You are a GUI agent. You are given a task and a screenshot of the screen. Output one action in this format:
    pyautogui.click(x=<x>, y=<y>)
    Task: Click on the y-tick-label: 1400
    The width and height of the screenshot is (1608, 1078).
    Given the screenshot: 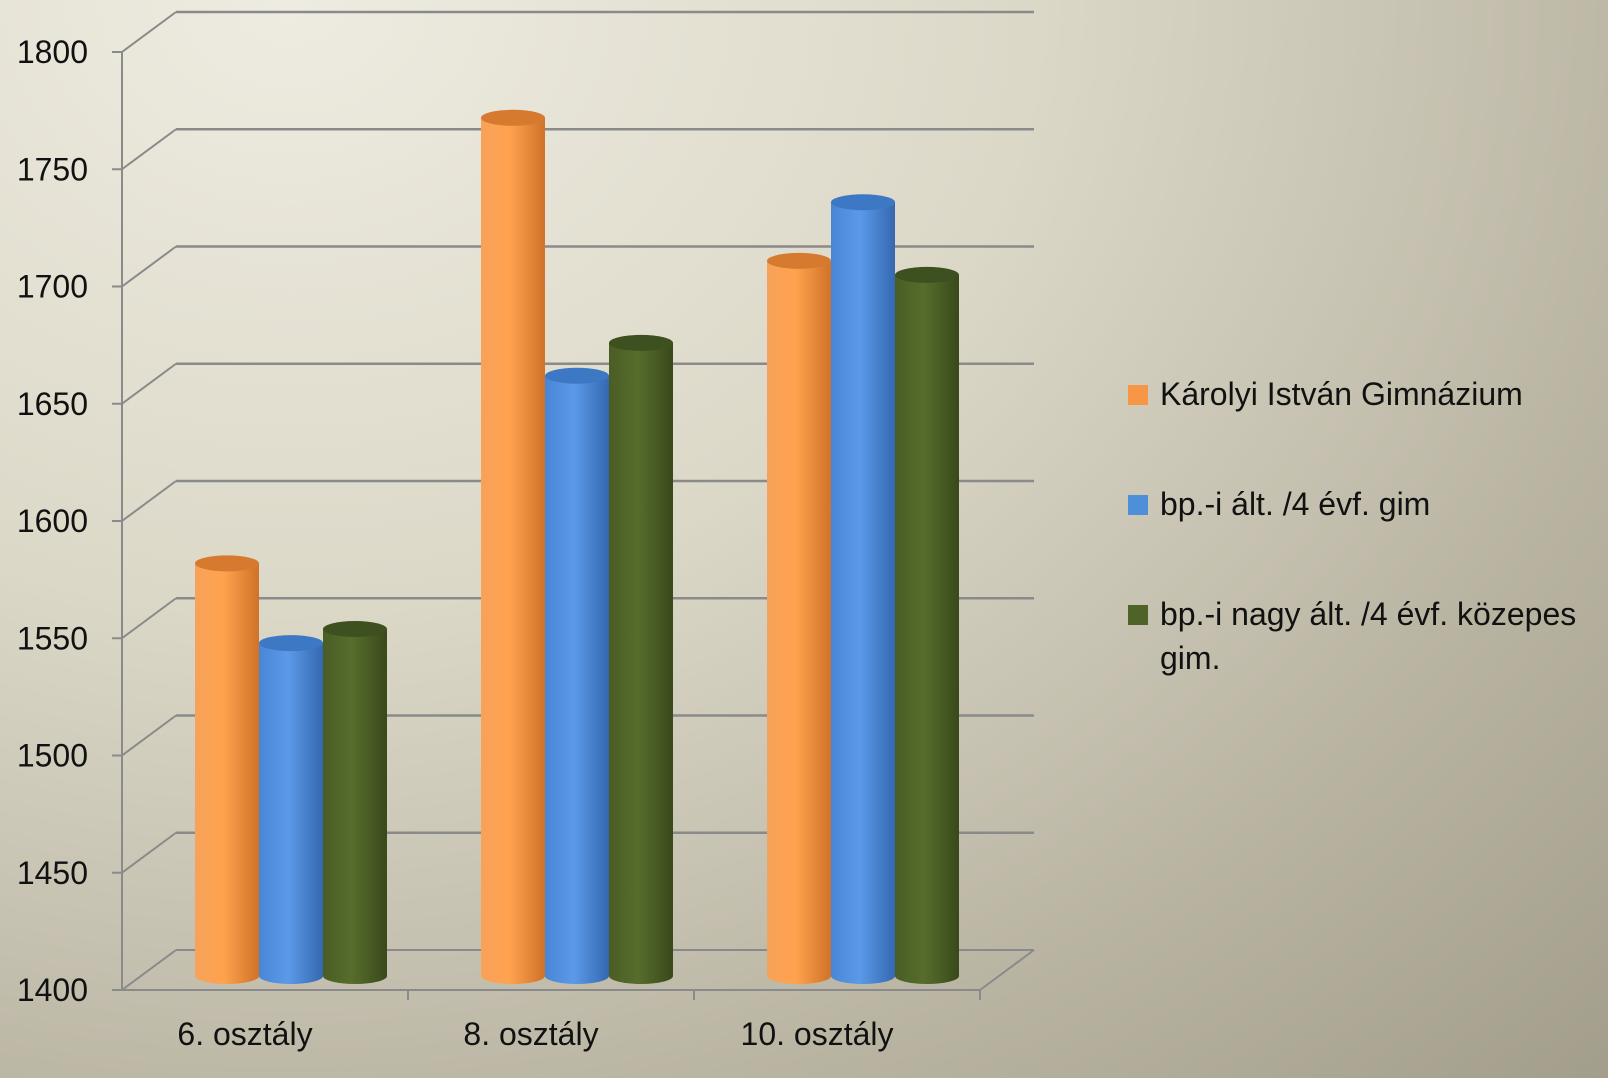 What is the action you would take?
    pyautogui.click(x=52, y=990)
    